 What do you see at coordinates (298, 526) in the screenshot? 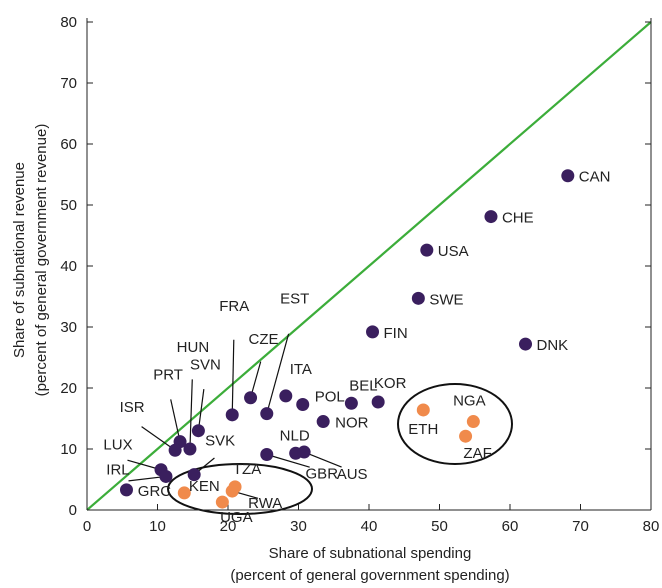
I see `x-tick-label: 30` at bounding box center [298, 526].